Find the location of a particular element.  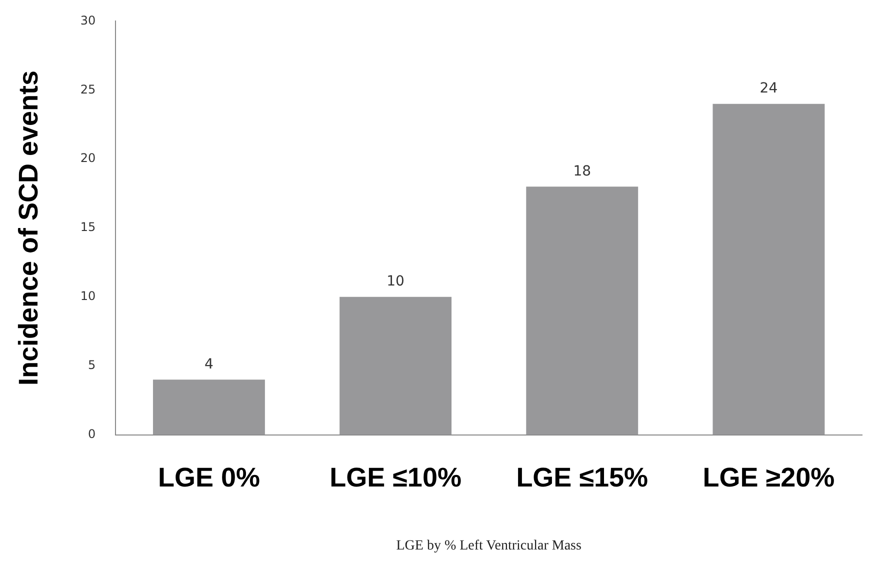

y-axis-title: Incidence of SCD events is located at coordinates (29, 228).